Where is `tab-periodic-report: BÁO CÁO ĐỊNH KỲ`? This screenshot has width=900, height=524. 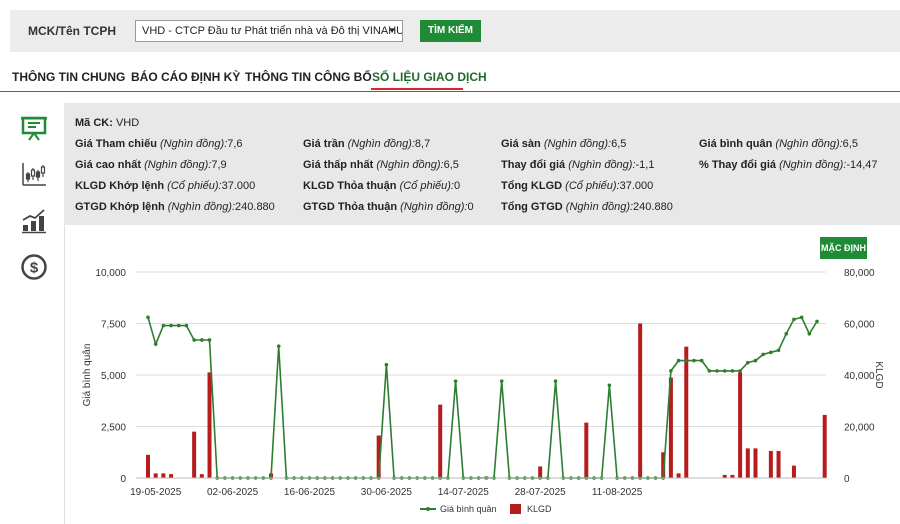
tab-periodic-report: BÁO CÁO ĐỊNH KỲ is located at coordinates (186, 77).